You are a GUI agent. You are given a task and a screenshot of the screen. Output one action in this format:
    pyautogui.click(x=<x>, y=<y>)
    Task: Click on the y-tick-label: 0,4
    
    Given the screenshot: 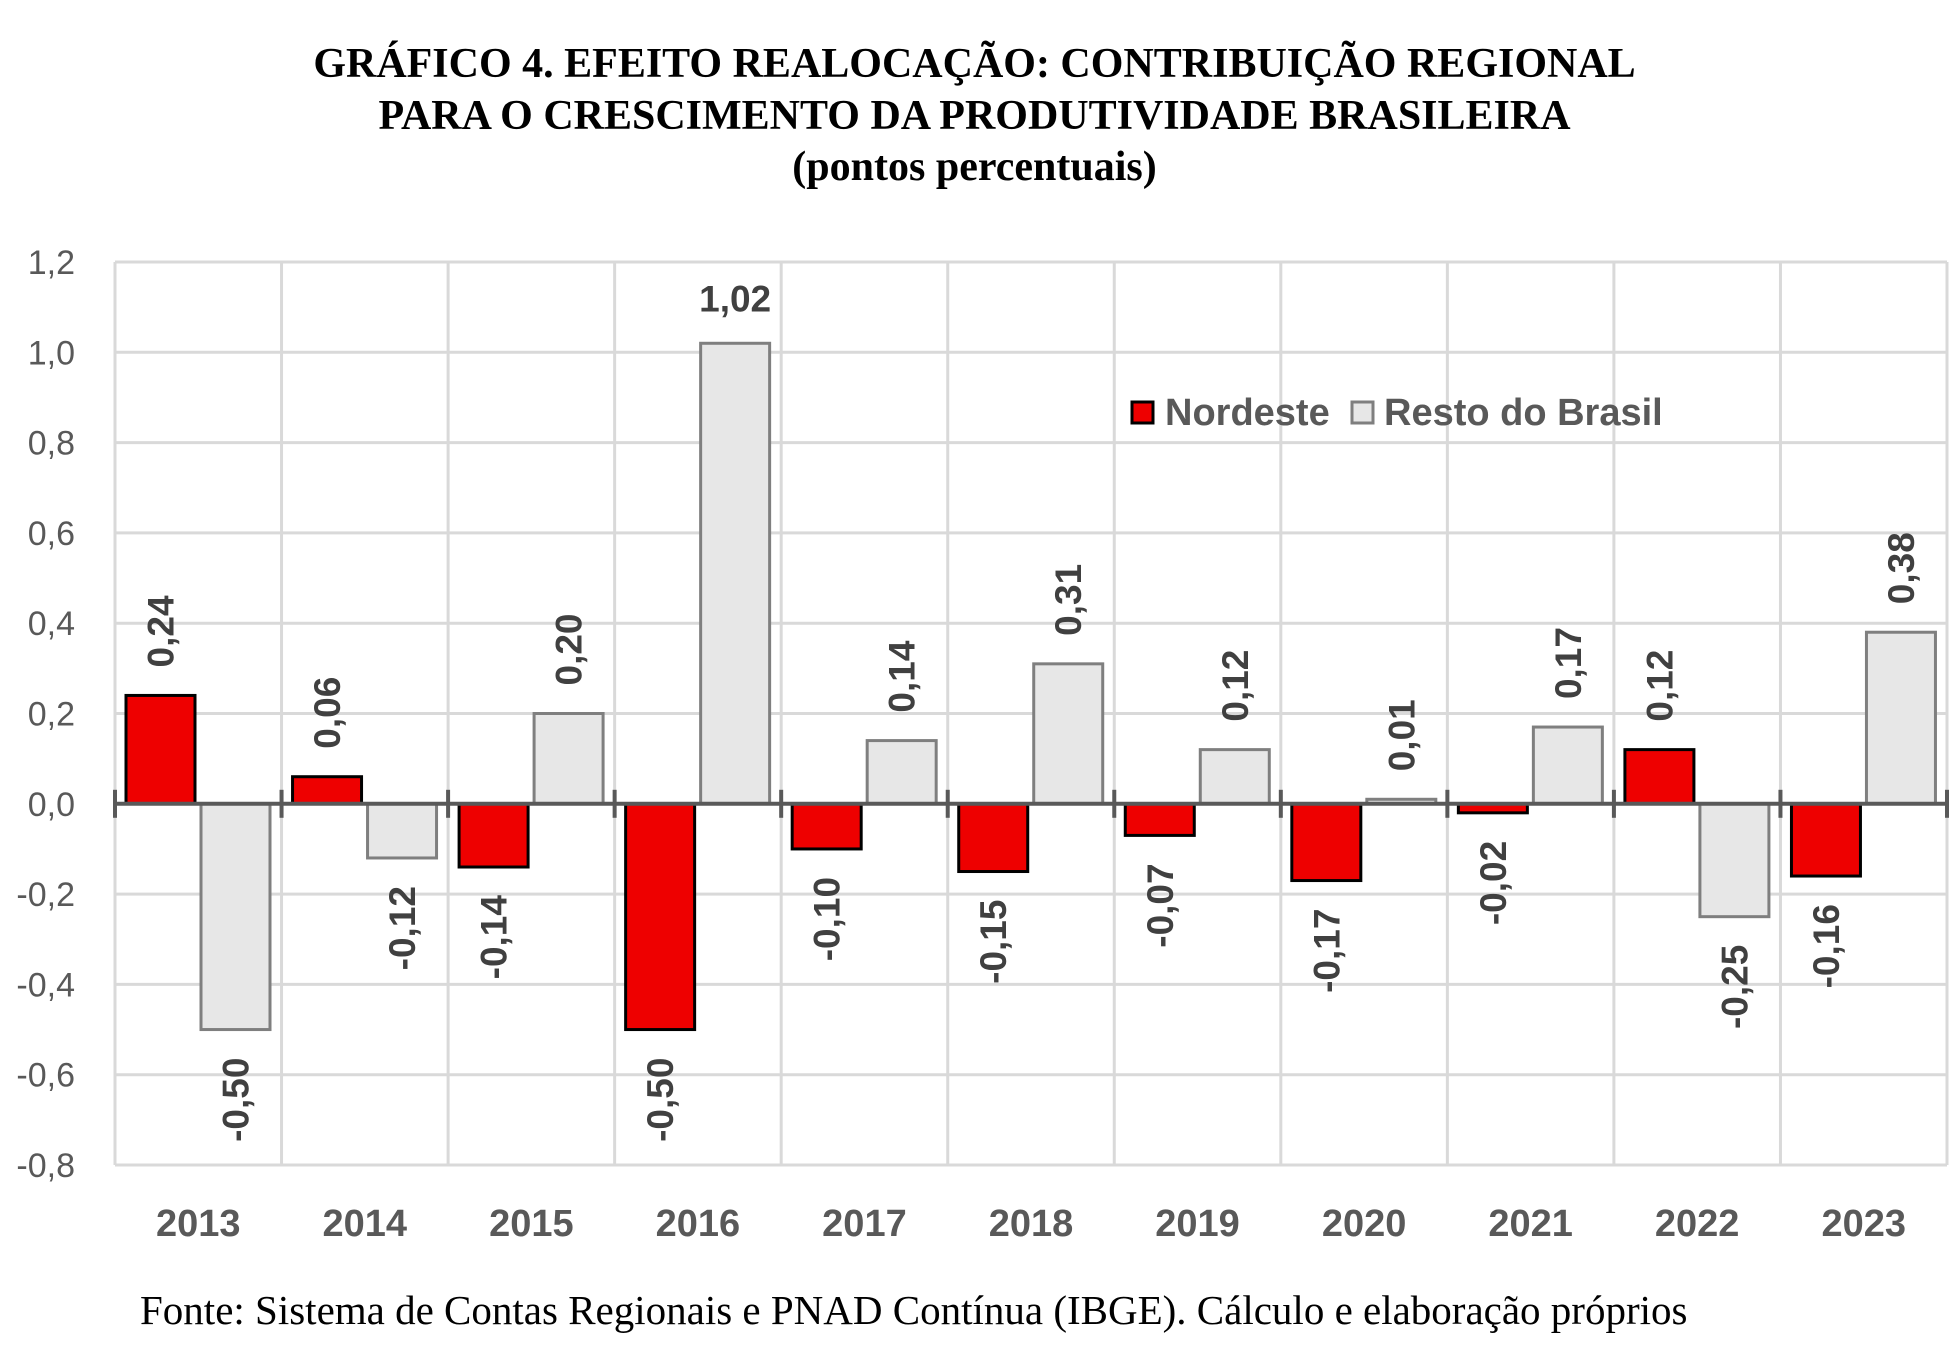 What is the action you would take?
    pyautogui.click(x=51, y=624)
    